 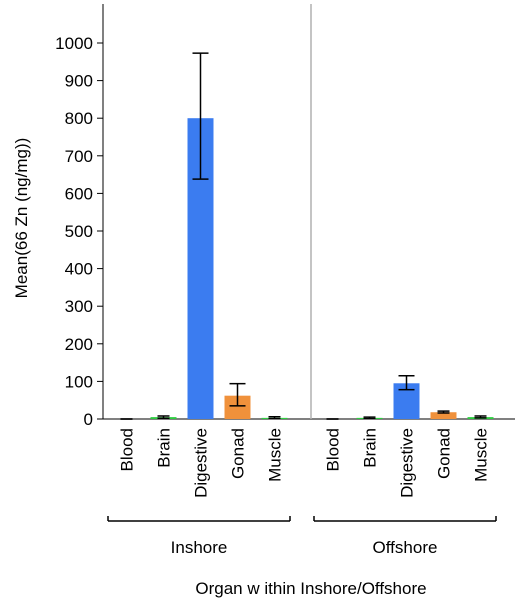 I want to click on y-tick-label: 400, so click(x=79, y=269).